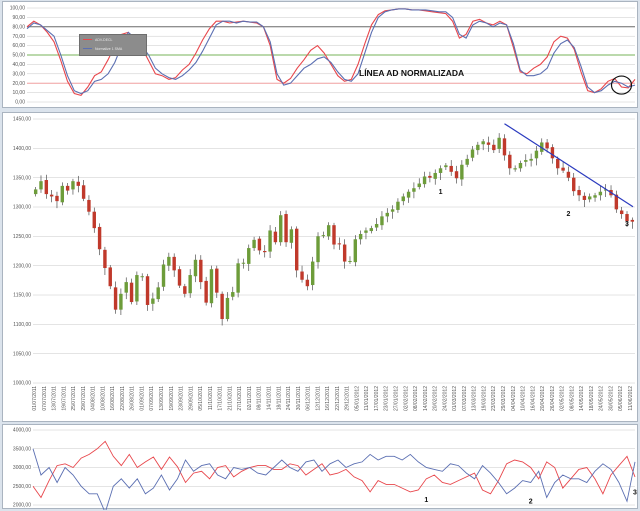 The height and width of the screenshot is (511, 640). I want to click on x-tick-label: 30/11/2011, so click(299, 398).